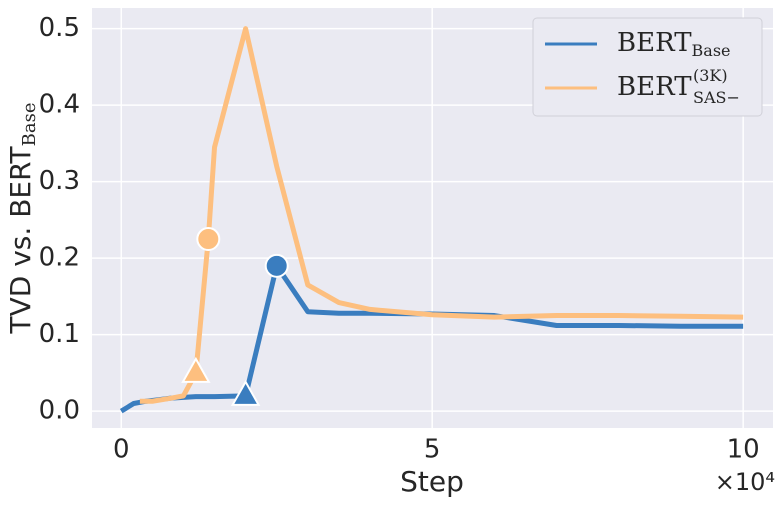 The image size is (781, 505). Describe the element at coordinates (432, 481) in the screenshot. I see `x-axis-label: Step` at that location.